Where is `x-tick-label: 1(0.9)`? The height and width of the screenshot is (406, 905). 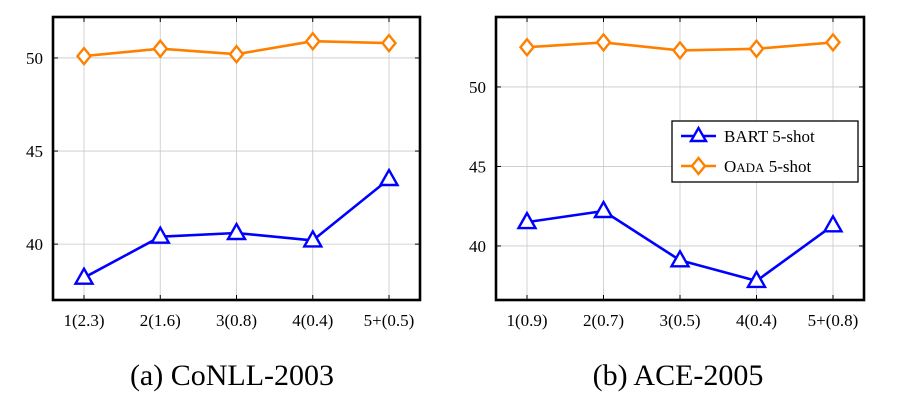 x-tick-label: 1(0.9) is located at coordinates (526, 320).